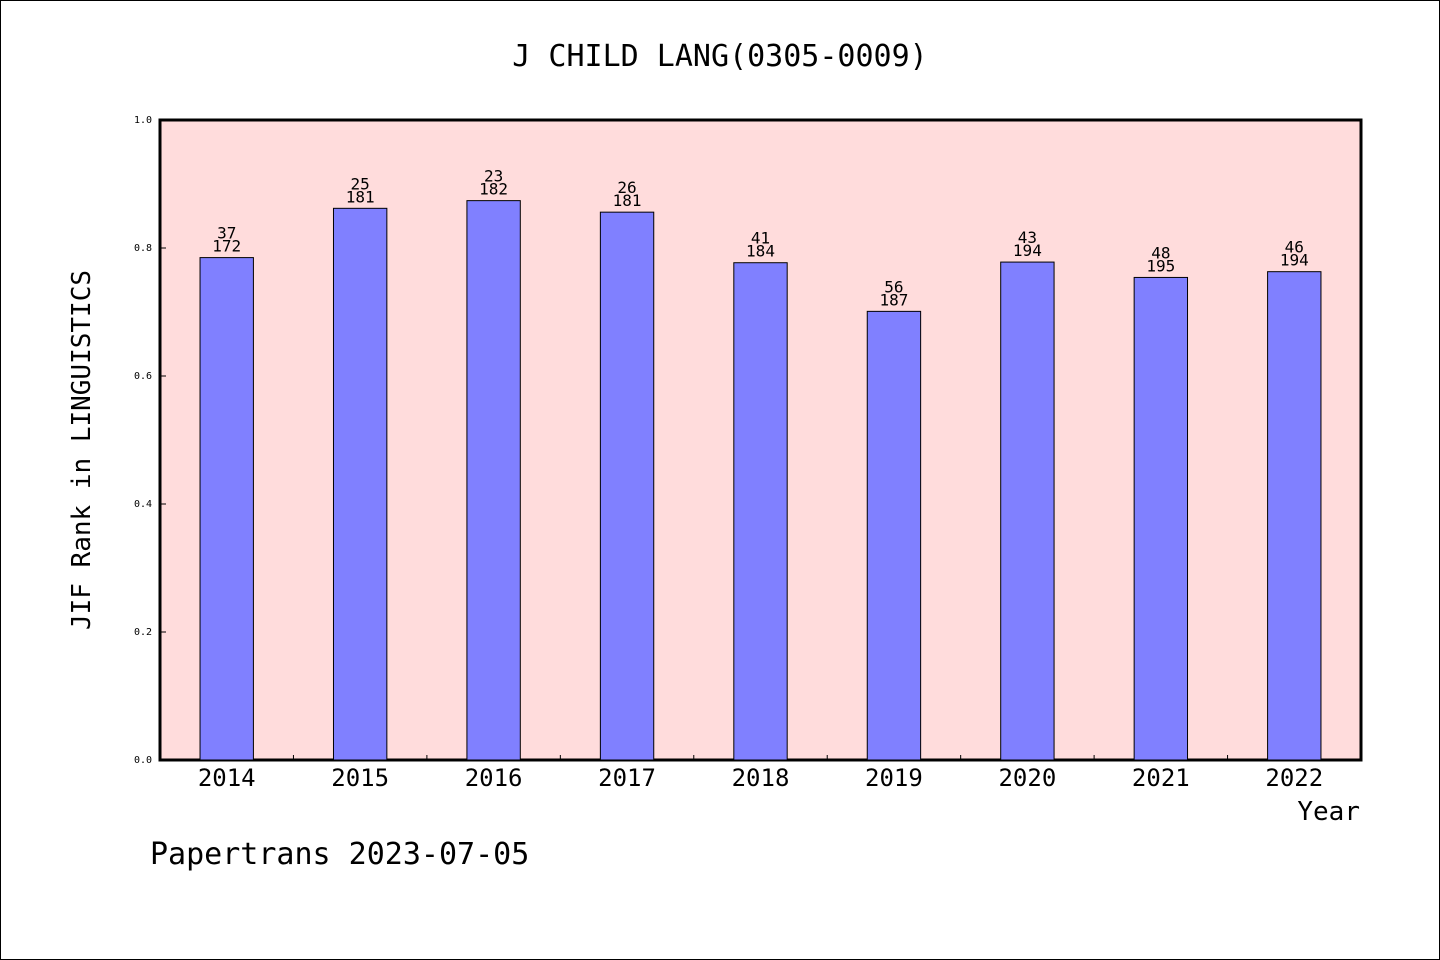 The width and height of the screenshot is (1440, 960). What do you see at coordinates (894, 535) in the screenshot?
I see `bar-2019` at bounding box center [894, 535].